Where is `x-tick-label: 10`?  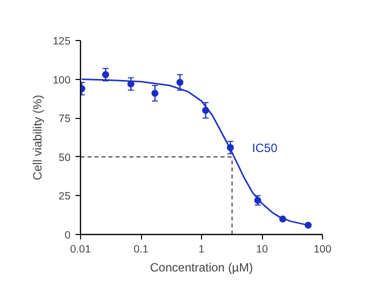 x-tick-label: 10 is located at coordinates (262, 250).